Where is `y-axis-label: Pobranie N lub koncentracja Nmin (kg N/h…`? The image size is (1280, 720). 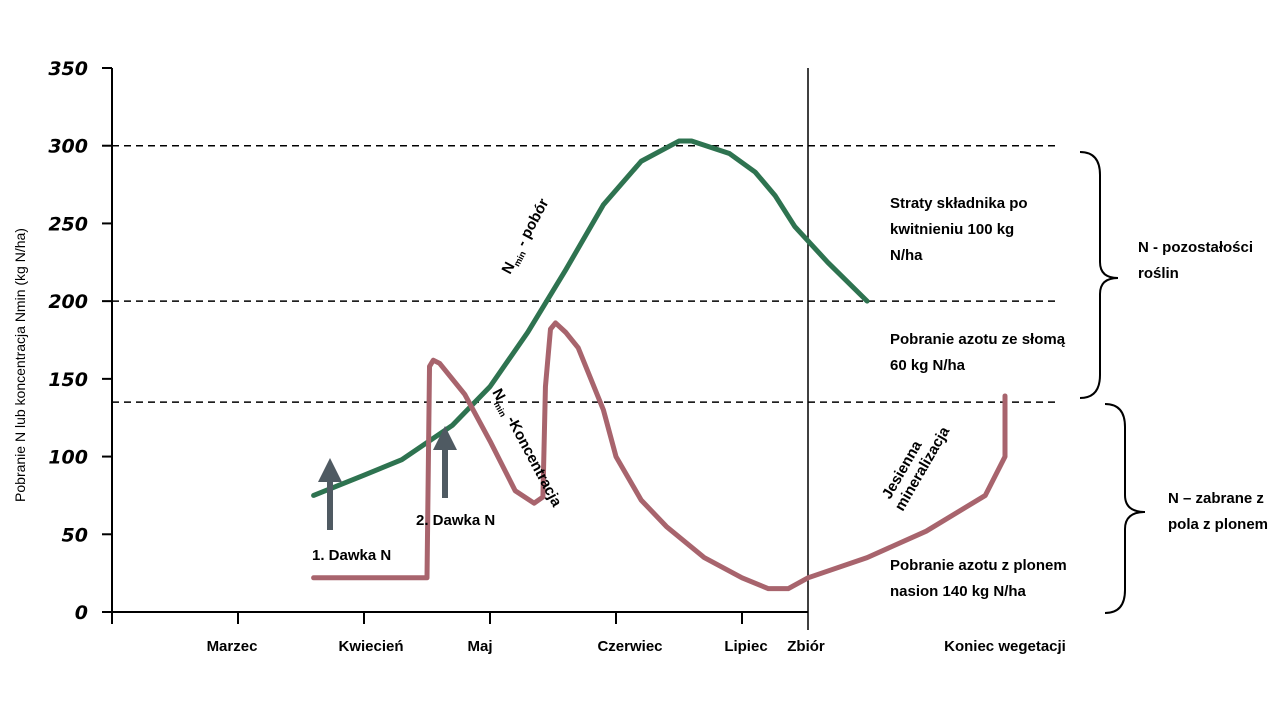 y-axis-label: Pobranie N lub koncentracja Nmin (kg N/h… is located at coordinates (20, 365).